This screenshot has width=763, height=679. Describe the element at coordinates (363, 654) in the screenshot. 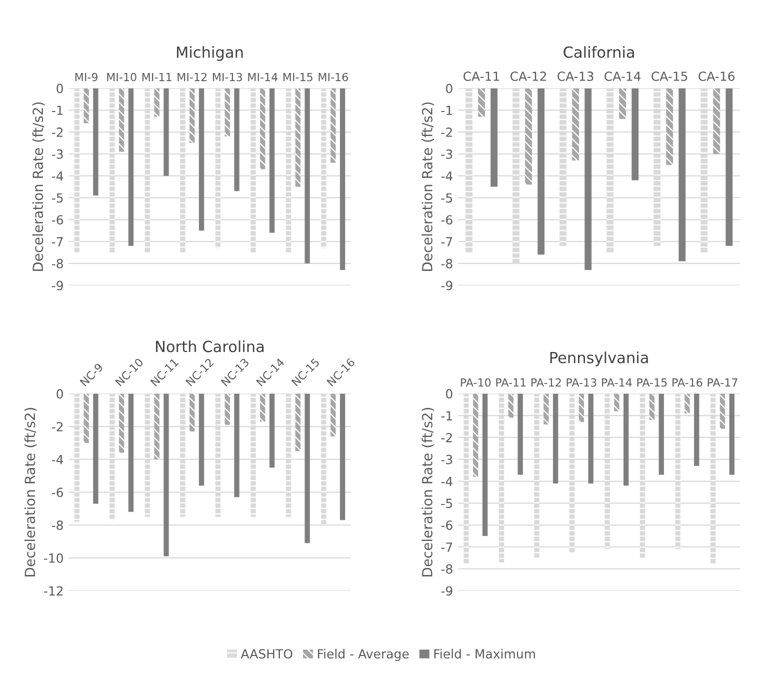

I see `legend-label: Field - Average` at that location.